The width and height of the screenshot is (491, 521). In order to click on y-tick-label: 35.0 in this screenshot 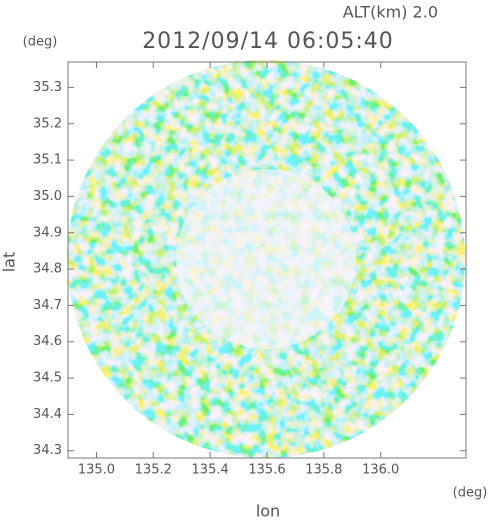, I will do `click(47, 196)`.